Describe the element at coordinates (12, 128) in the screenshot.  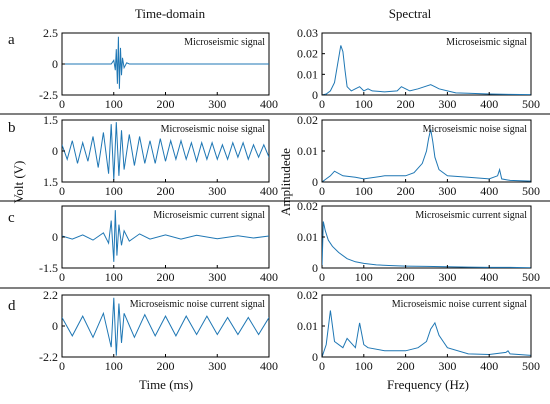
I see `row-letter-b: b` at that location.